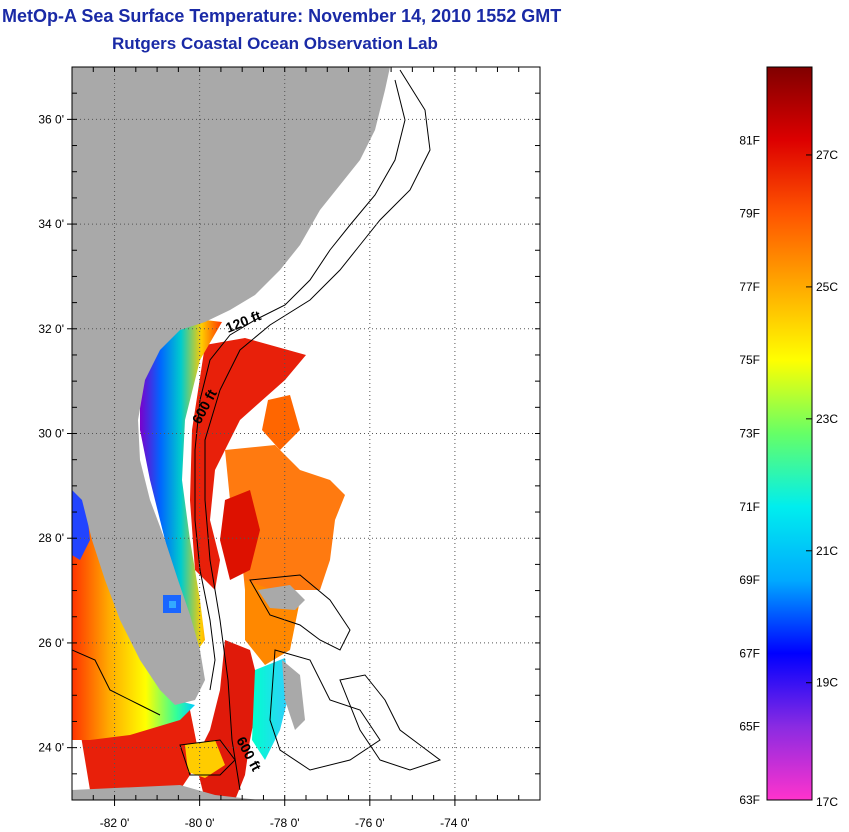 The height and width of the screenshot is (832, 849). I want to click on lat-tick-label-2: 32 0', so click(51, 329).